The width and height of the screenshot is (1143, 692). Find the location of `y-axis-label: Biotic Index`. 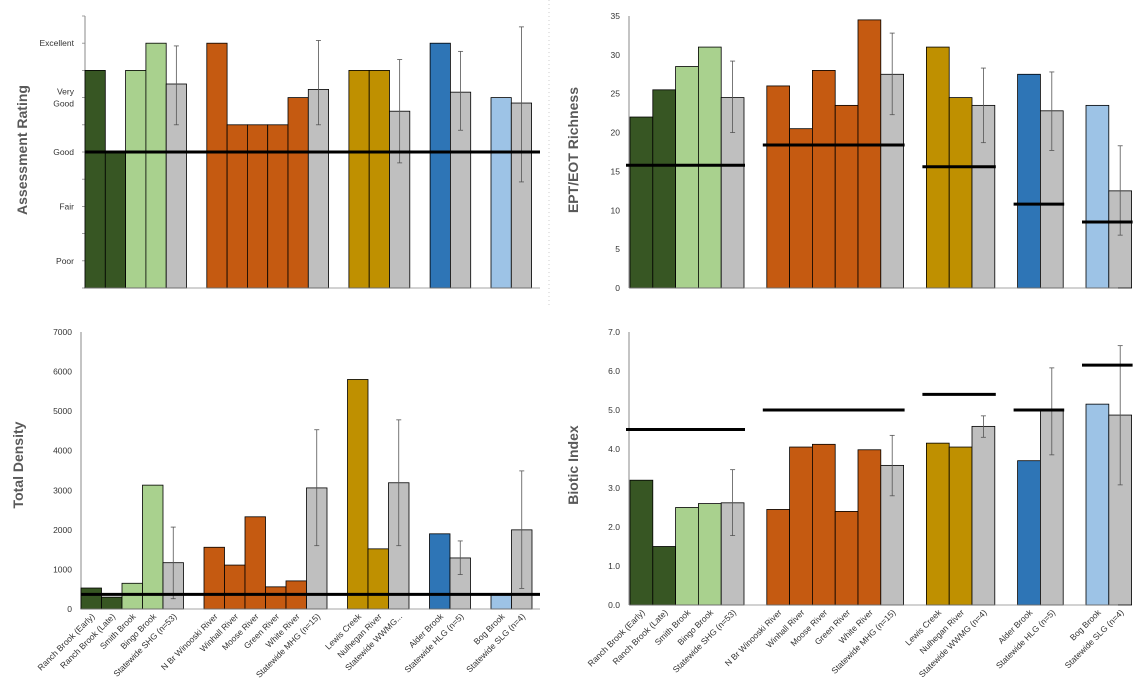

y-axis-label: Biotic Index is located at coordinates (573, 465).